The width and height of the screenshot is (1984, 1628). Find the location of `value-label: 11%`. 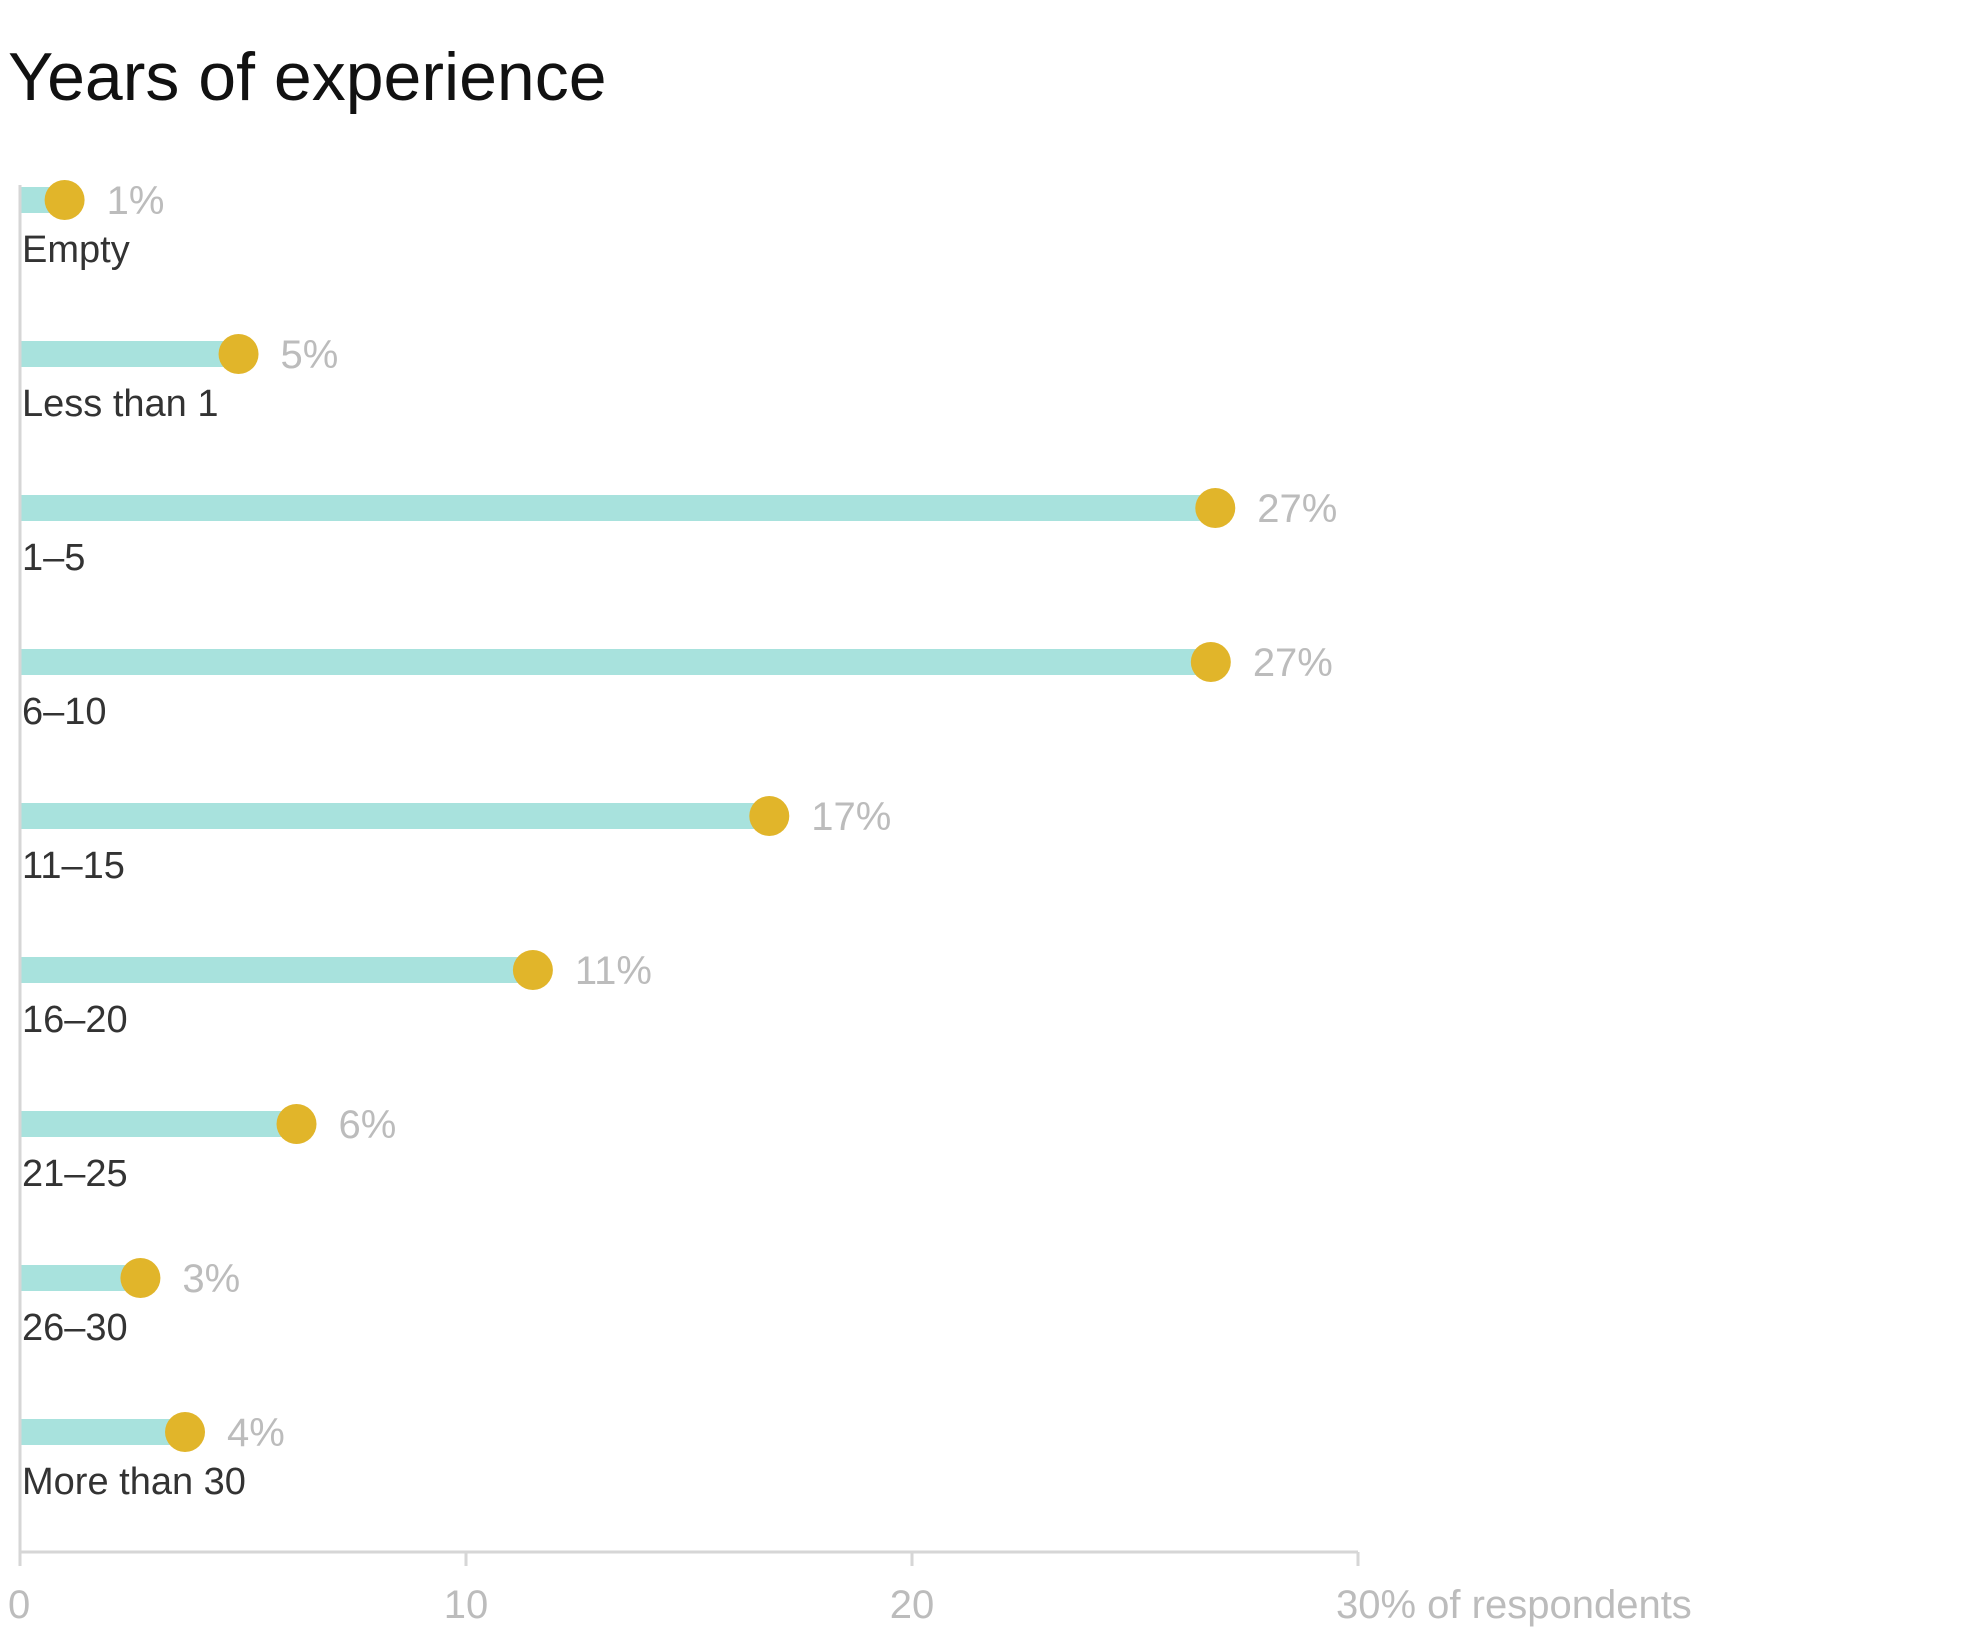

value-label: 11% is located at coordinates (613, 971).